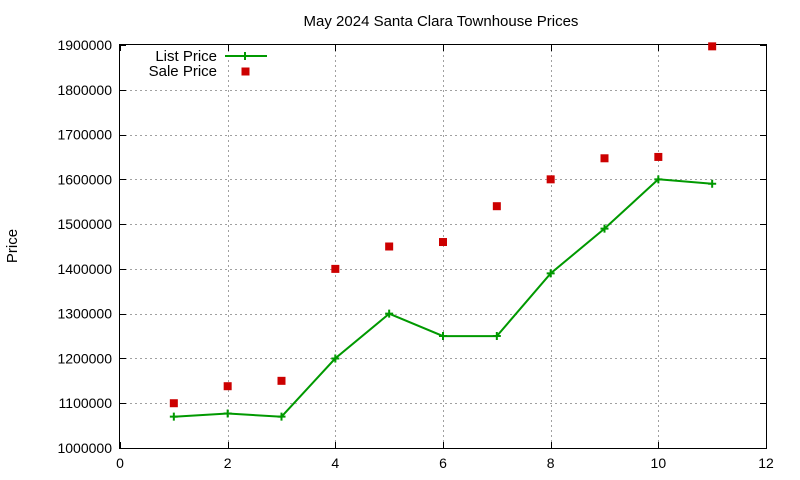  What do you see at coordinates (441, 21) in the screenshot?
I see `chart-title: May 2024 Santa Clara Townhouse Prices` at bounding box center [441, 21].